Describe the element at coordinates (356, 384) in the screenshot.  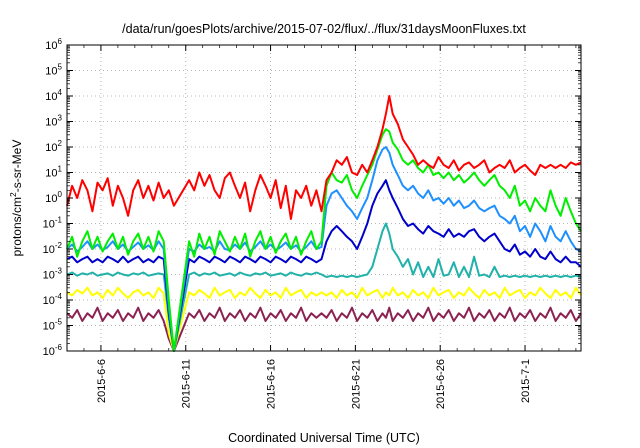
I see `x-tick-label: 2015-6-21` at that location.